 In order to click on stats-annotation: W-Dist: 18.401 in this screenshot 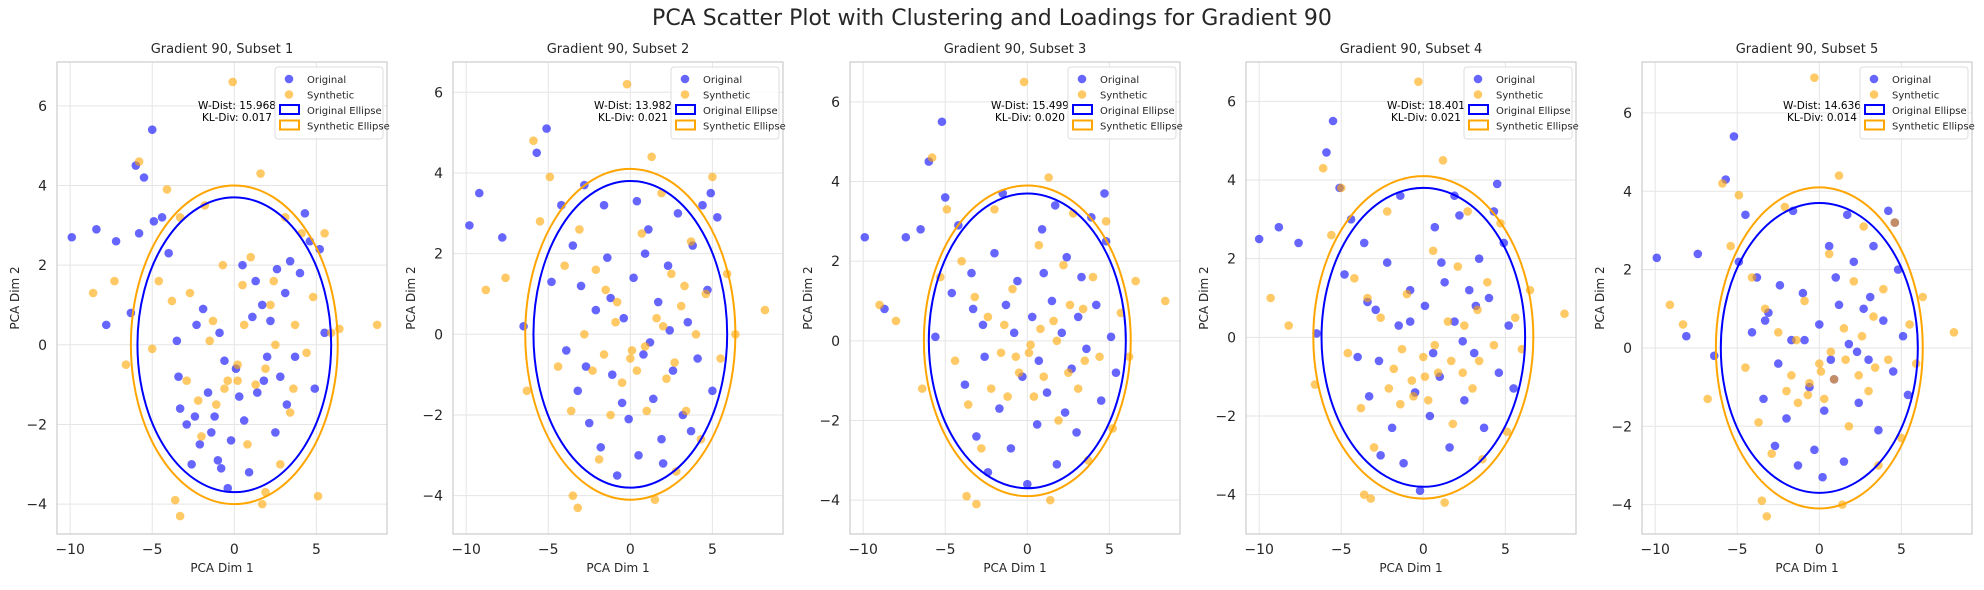, I will do `click(1426, 106)`.